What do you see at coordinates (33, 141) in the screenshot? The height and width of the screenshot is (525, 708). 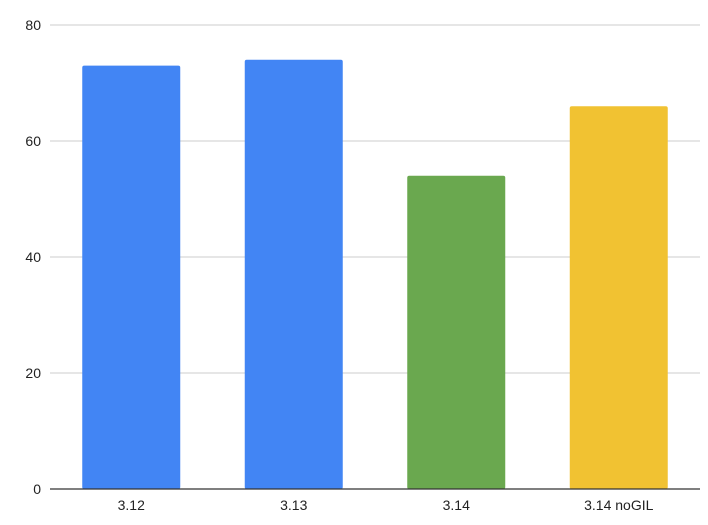 I see `y-tick-label: 60` at bounding box center [33, 141].